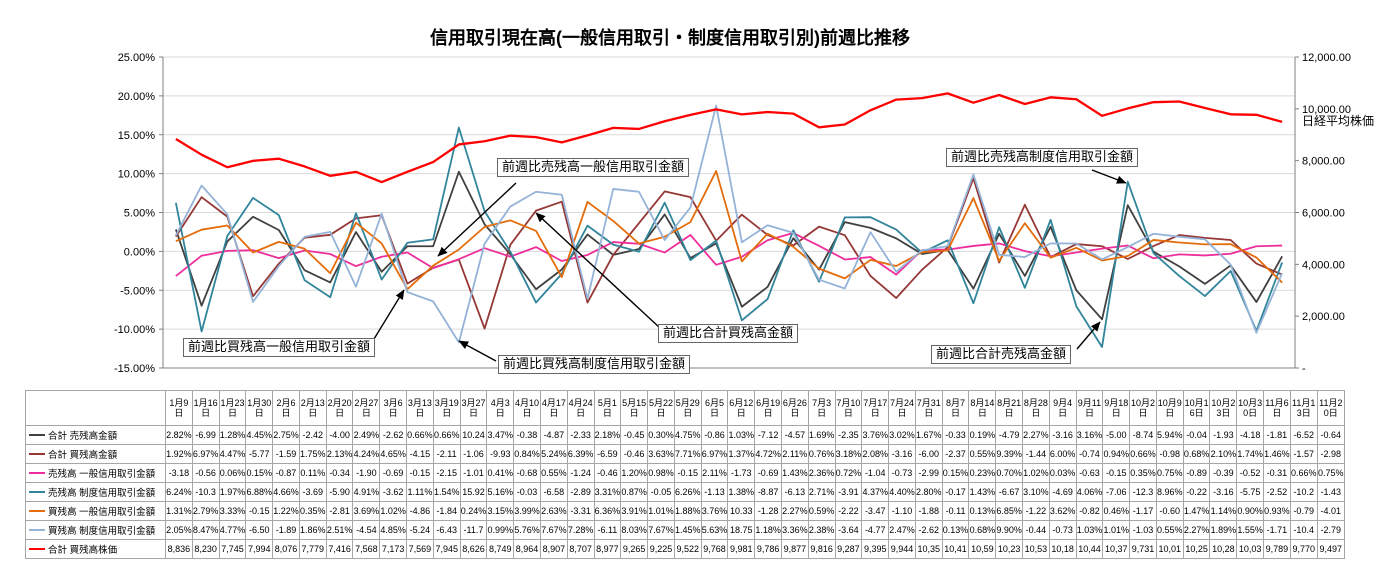 This screenshot has width=1390, height=574. What do you see at coordinates (661, 492) in the screenshot?
I see `value-cell: -0.05` at bounding box center [661, 492].